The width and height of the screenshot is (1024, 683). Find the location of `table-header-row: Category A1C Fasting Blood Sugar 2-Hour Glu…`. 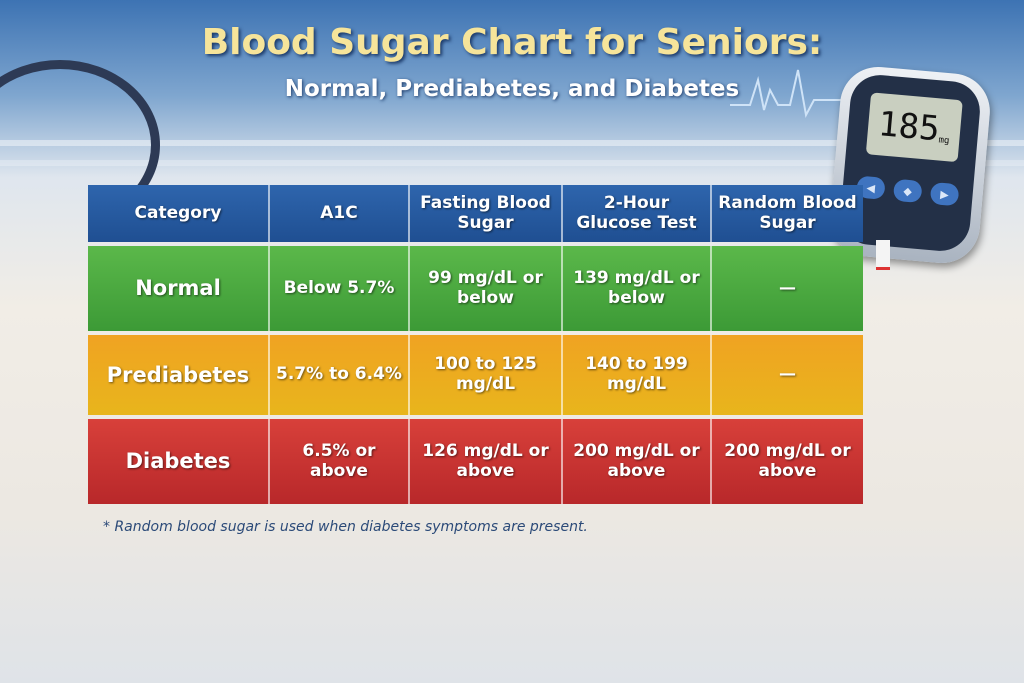

table-header-row: Category A1C Fasting Blood Sugar 2-Hour Glu… is located at coordinates (475, 213).